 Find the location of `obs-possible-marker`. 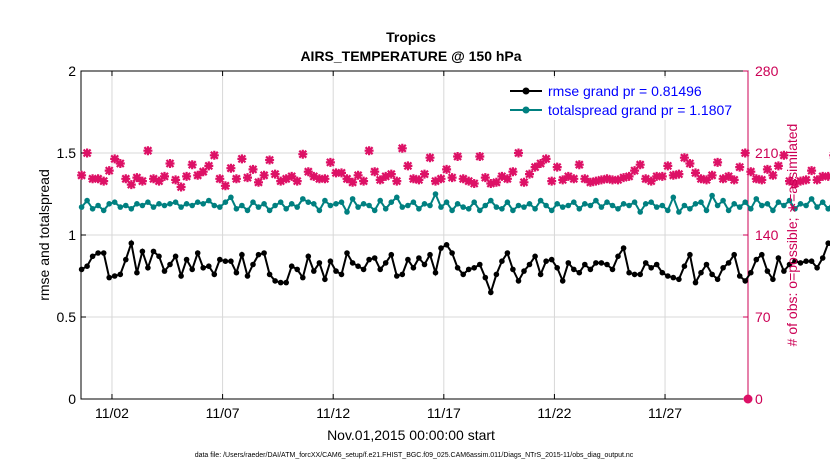

obs-possible-marker is located at coordinates (748, 399).